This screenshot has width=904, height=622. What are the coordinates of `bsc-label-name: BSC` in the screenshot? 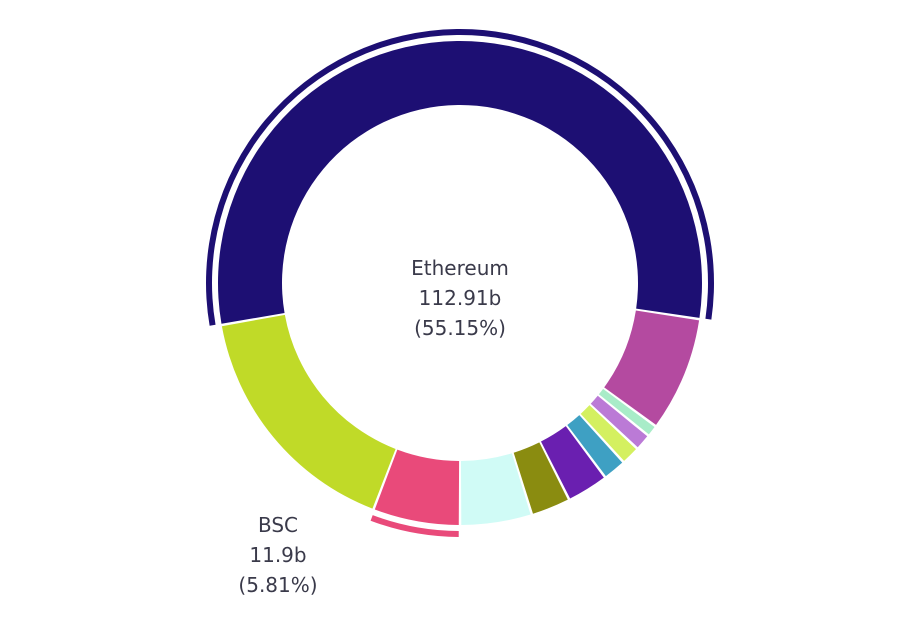 It's located at (278, 525).